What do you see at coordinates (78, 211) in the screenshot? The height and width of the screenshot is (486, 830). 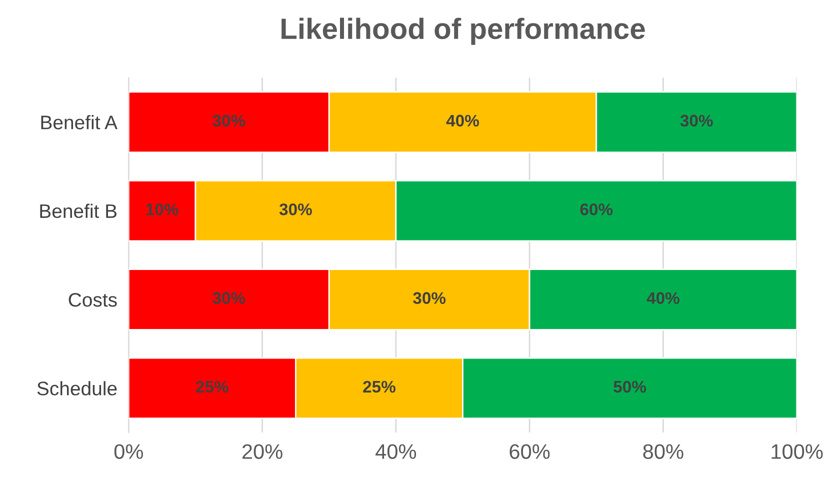 I see `y-tick-label: Benefit B` at bounding box center [78, 211].